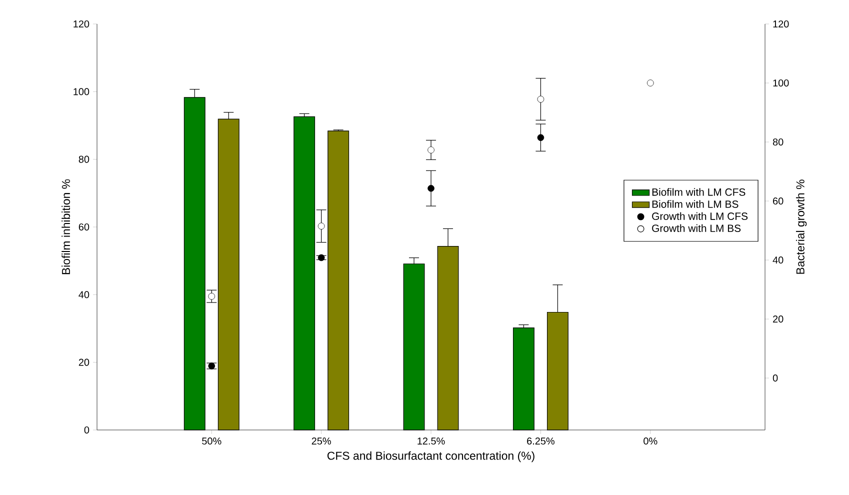  I want to click on x-tick-label: 50%, so click(212, 441).